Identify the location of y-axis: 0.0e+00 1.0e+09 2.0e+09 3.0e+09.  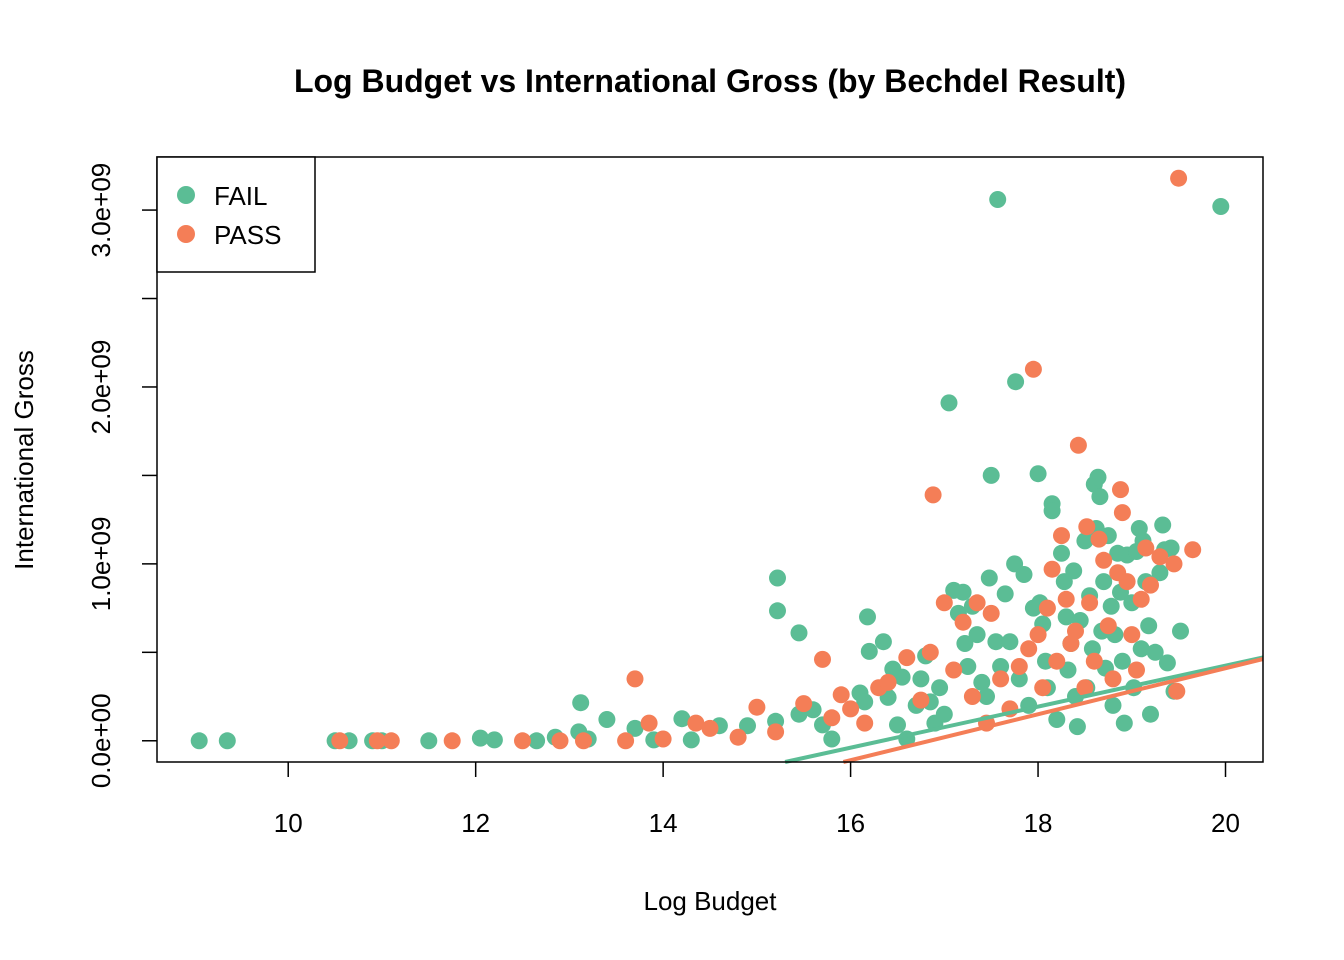
(121, 475).